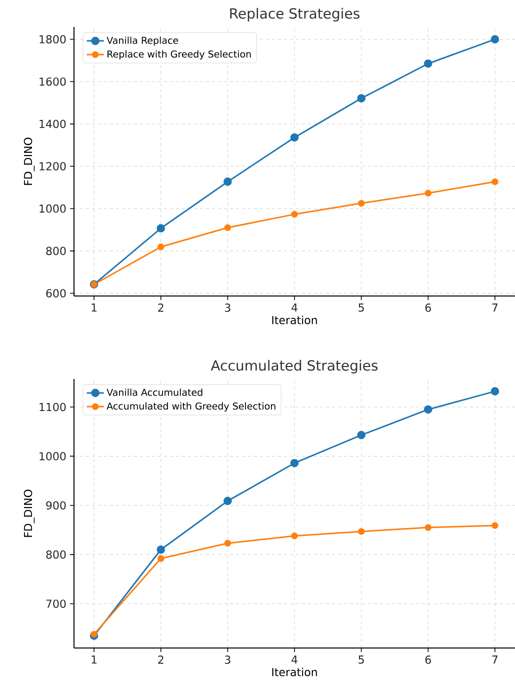  What do you see at coordinates (53, 39) in the screenshot?
I see `y-tick-label: 1800` at bounding box center [53, 39].